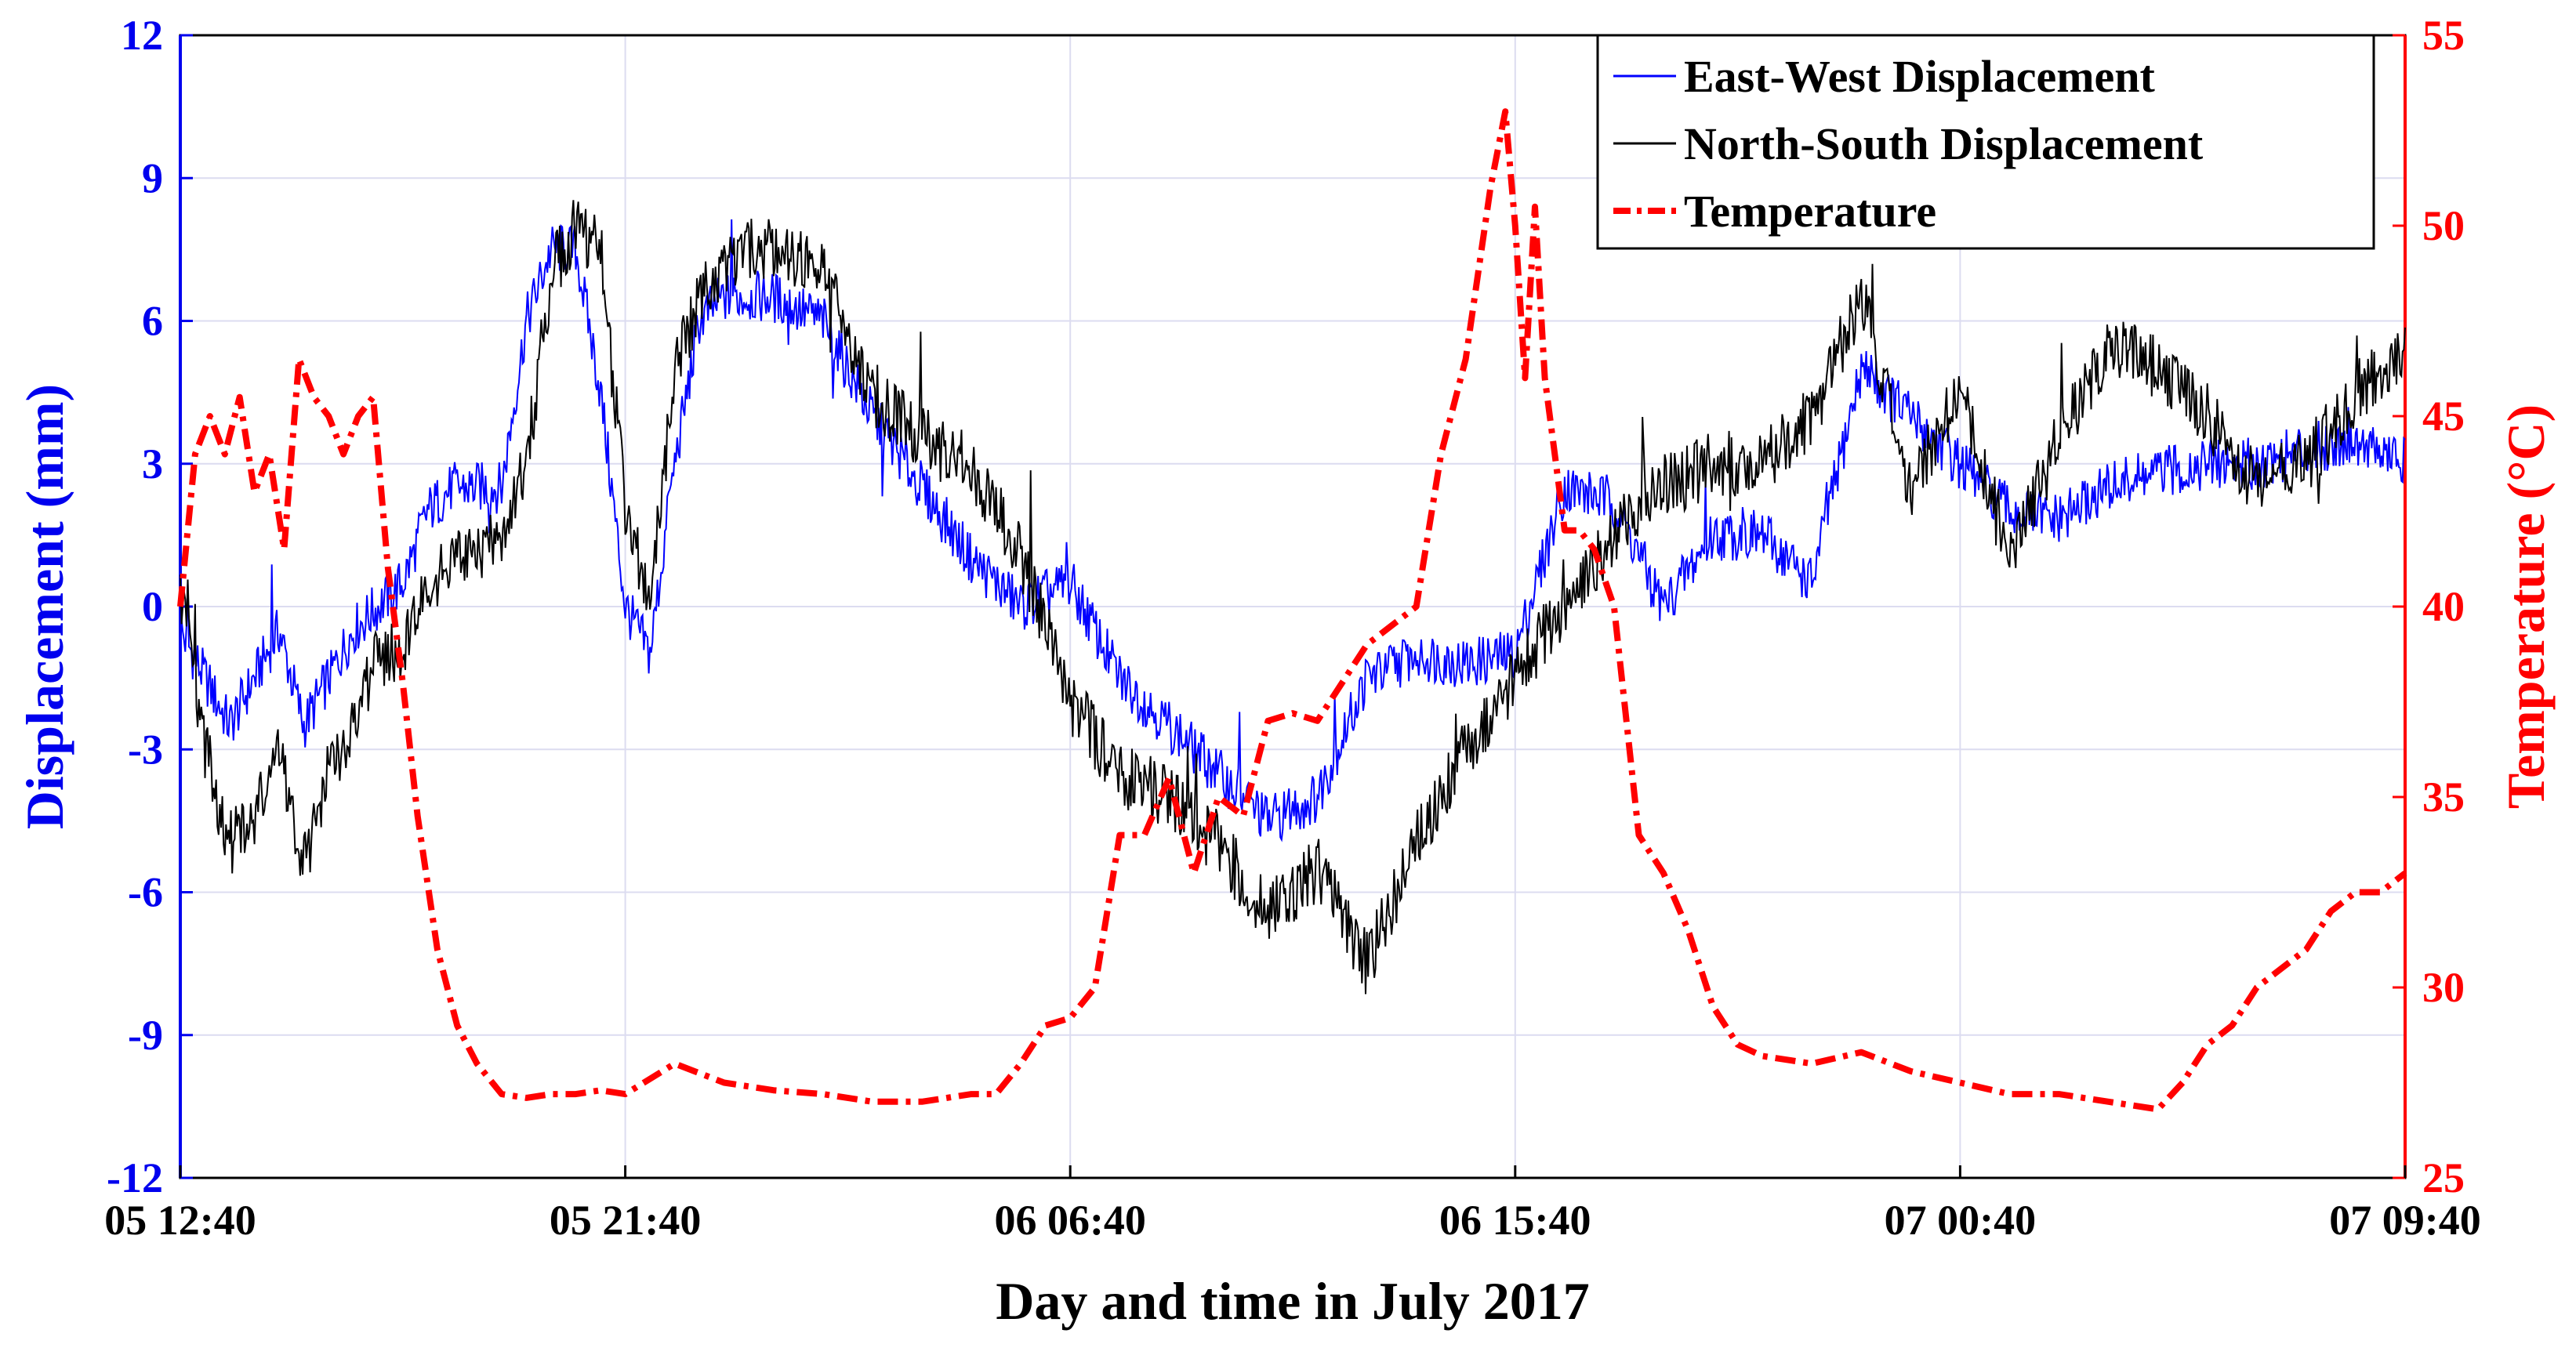 The image size is (2576, 1355). What do you see at coordinates (1515, 1220) in the screenshot?
I see `x-tick-label: 06 15:40` at bounding box center [1515, 1220].